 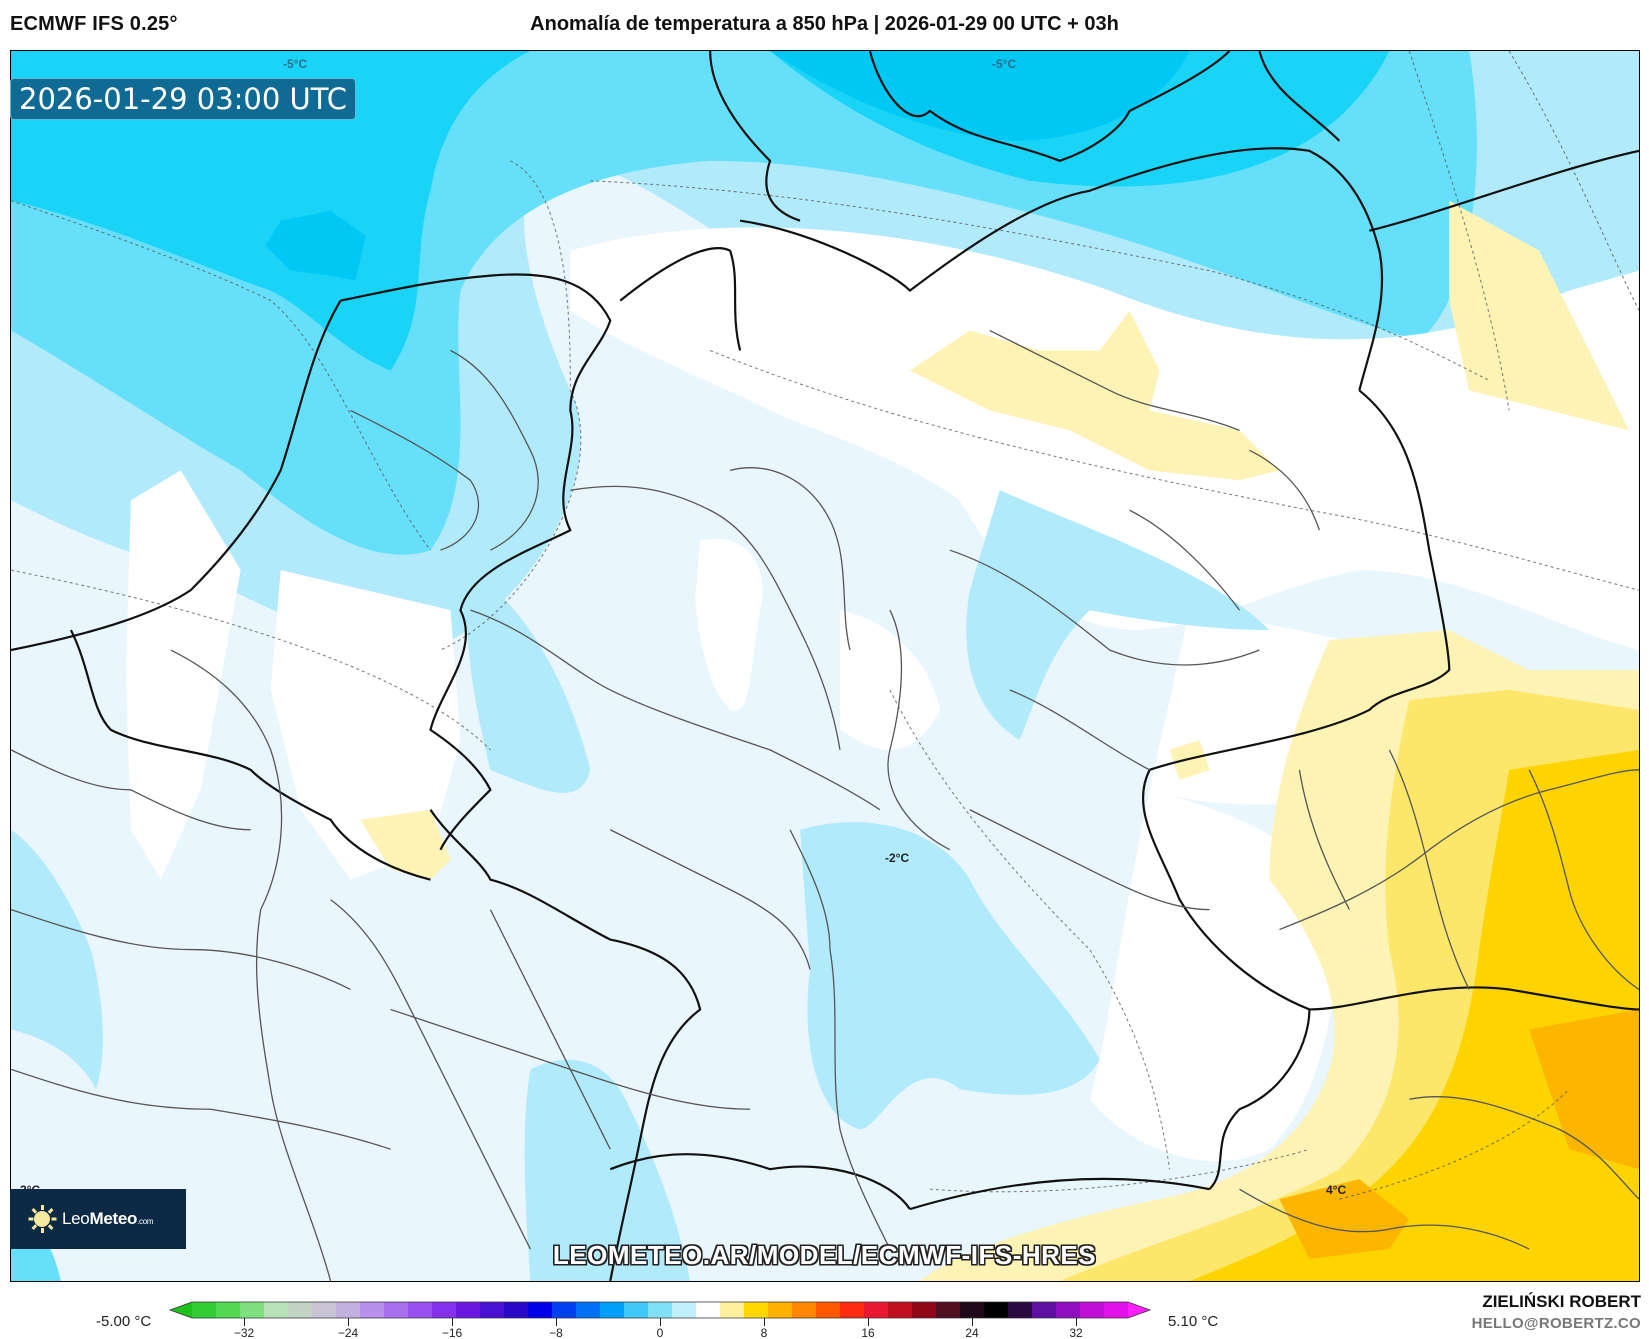 I want to click on valid-time-badge: 2026-01-29 03:00 UTC, so click(x=183, y=99).